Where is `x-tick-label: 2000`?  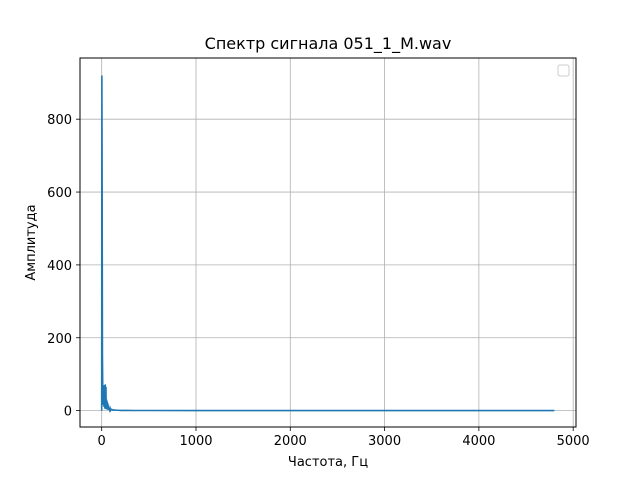 x-tick-label: 2000 is located at coordinates (290, 441).